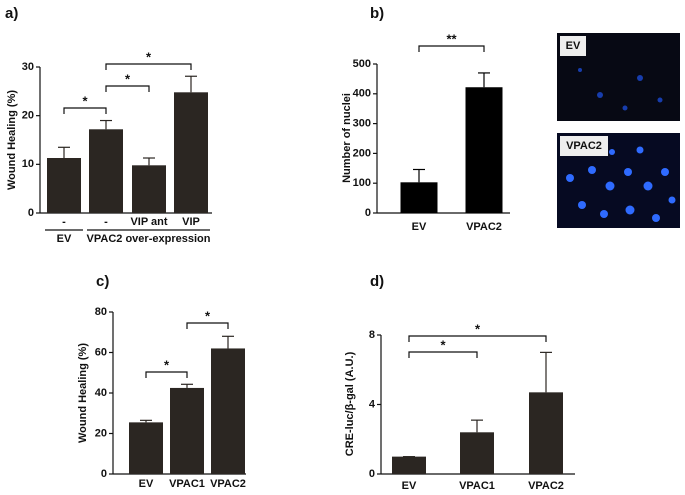 Image resolution: width=685 pixels, height=495 pixels. What do you see at coordinates (101, 352) in the screenshot?
I see `y-tick-label: 60` at bounding box center [101, 352].